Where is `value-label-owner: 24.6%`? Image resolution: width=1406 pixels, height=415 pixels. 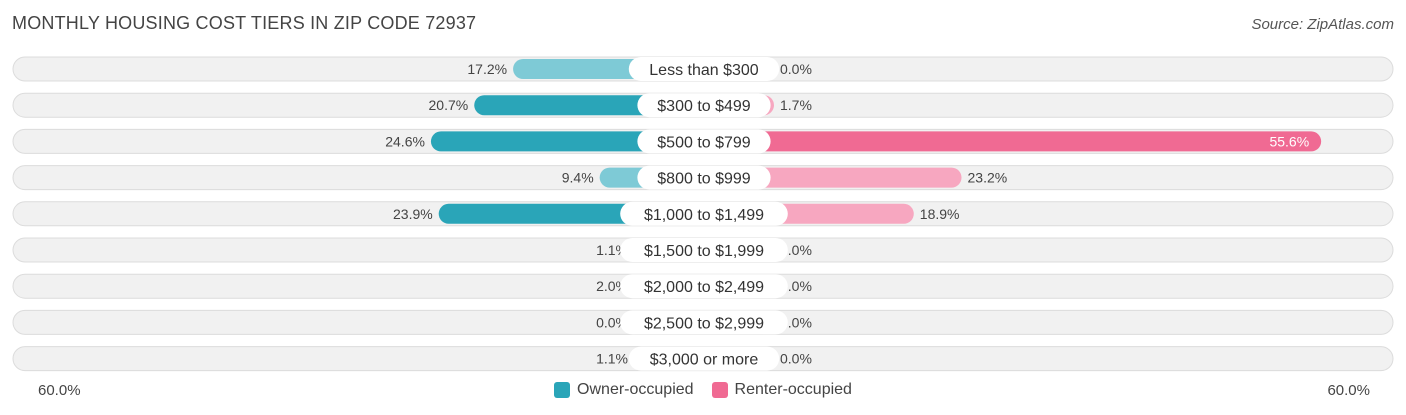 value-label-owner: 24.6% is located at coordinates (405, 141).